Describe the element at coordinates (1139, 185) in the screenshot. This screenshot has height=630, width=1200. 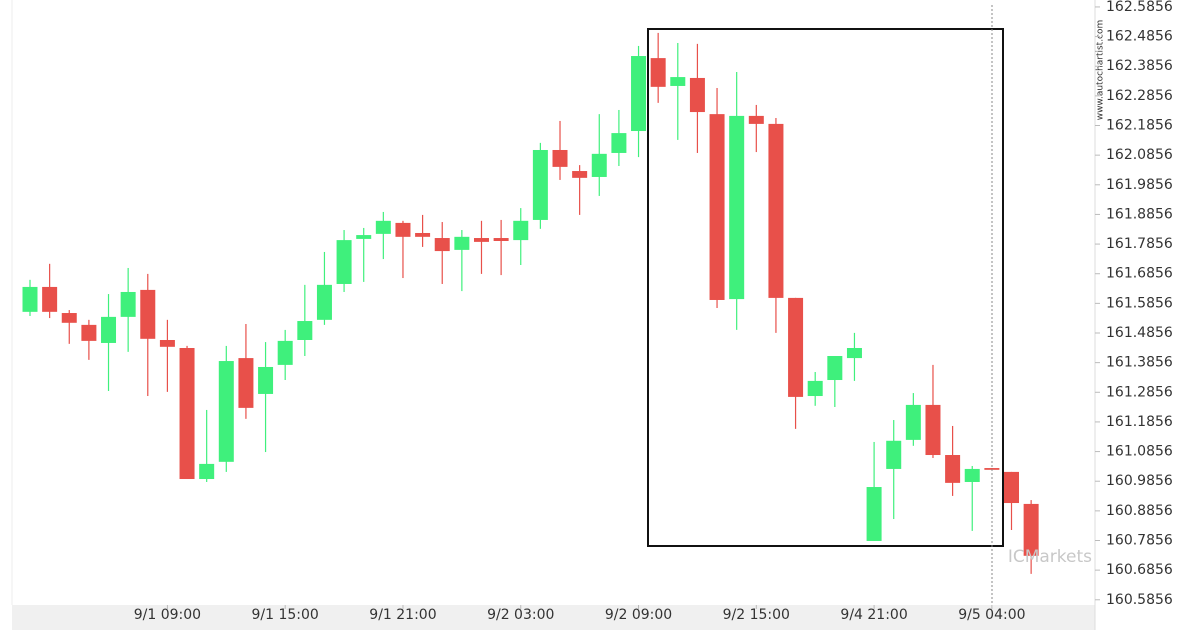
I see `y-tick-label: 161.9856` at that location.